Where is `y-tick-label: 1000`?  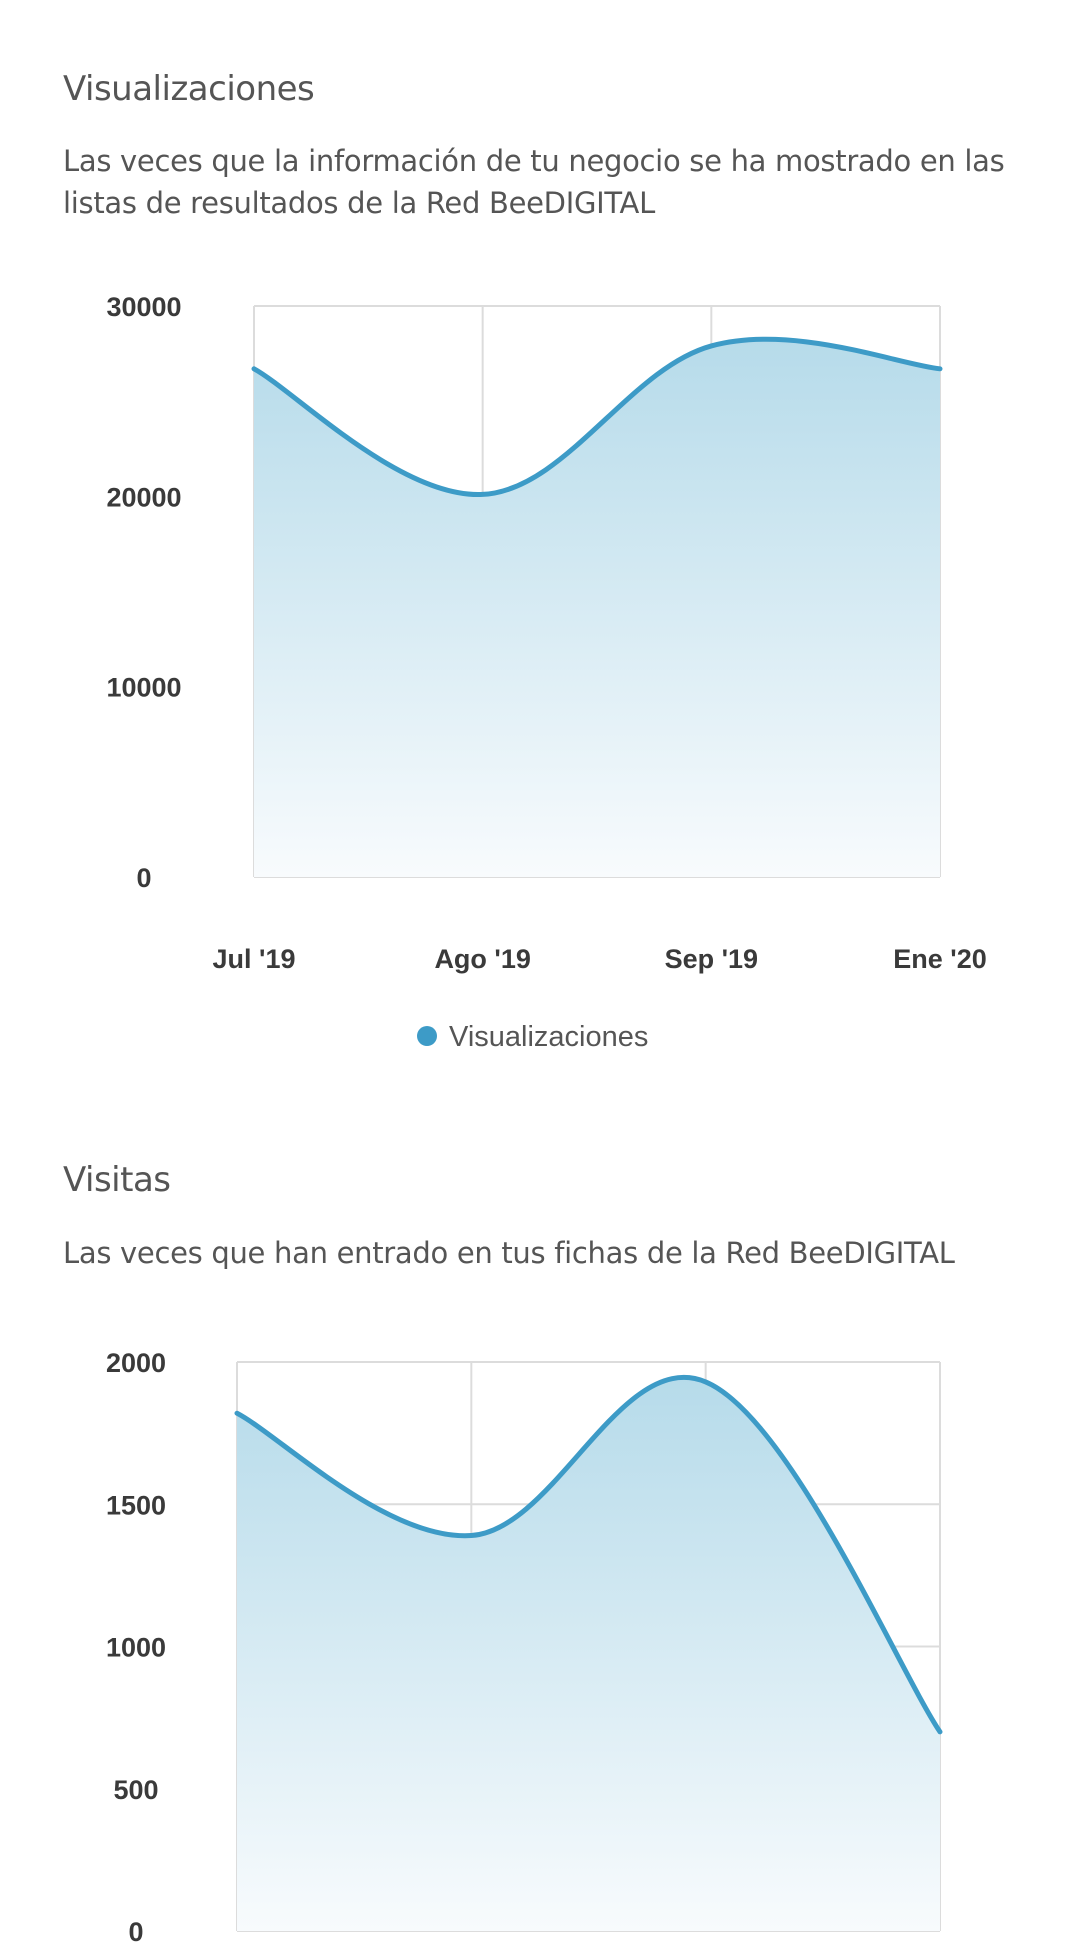 y-tick-label: 1000 is located at coordinates (136, 1648).